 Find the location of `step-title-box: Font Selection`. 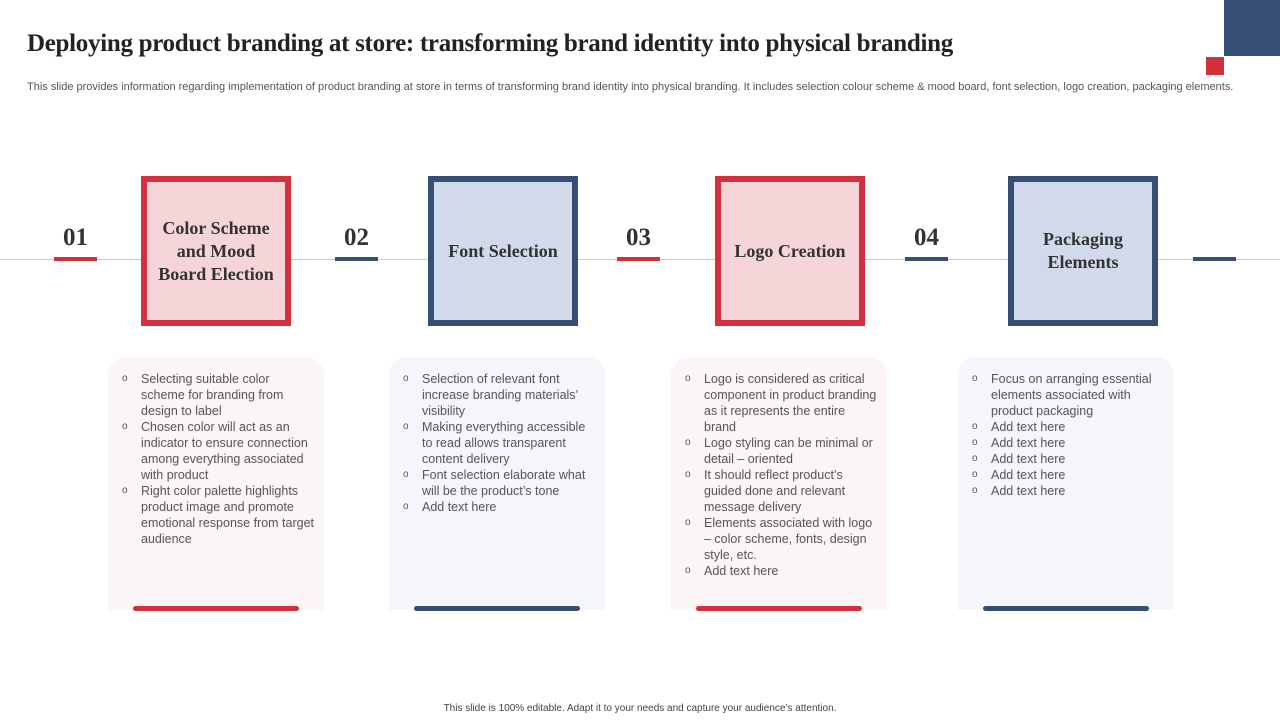

step-title-box: Font Selection is located at coordinates (503, 251).